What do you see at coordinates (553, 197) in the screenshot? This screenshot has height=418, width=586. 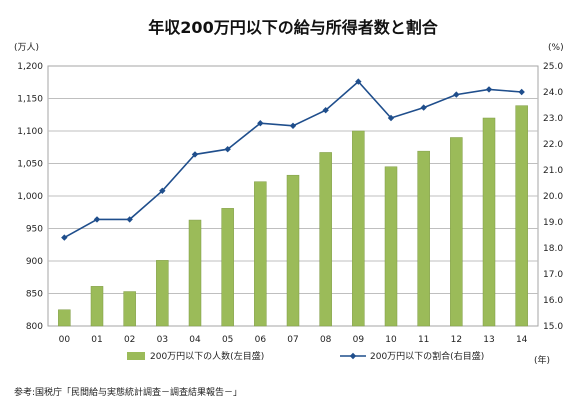 I see `y2-tick-label: 20.0` at bounding box center [553, 197].